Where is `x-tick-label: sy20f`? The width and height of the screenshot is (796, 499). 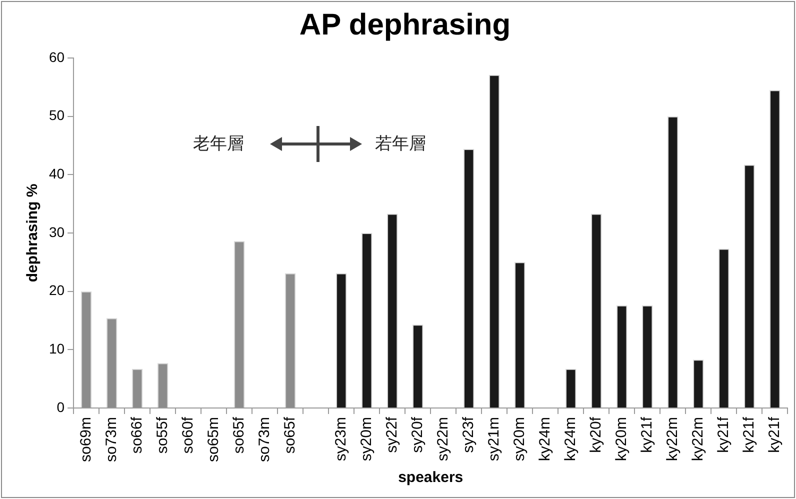
x-tick-label: sy20f is located at coordinates (417, 434).